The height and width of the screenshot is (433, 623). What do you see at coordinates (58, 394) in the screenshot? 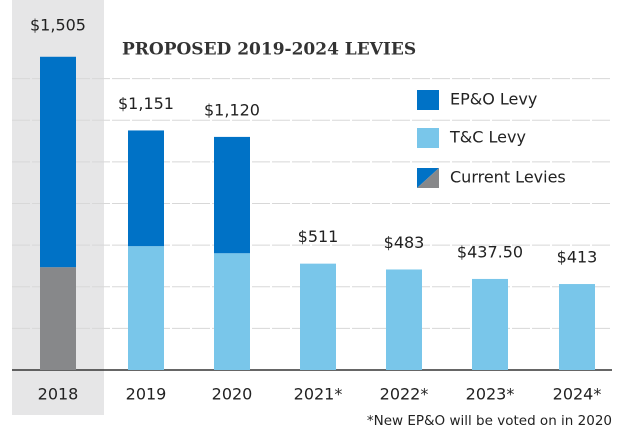
I see `x-tick-label: 2018` at bounding box center [58, 394].